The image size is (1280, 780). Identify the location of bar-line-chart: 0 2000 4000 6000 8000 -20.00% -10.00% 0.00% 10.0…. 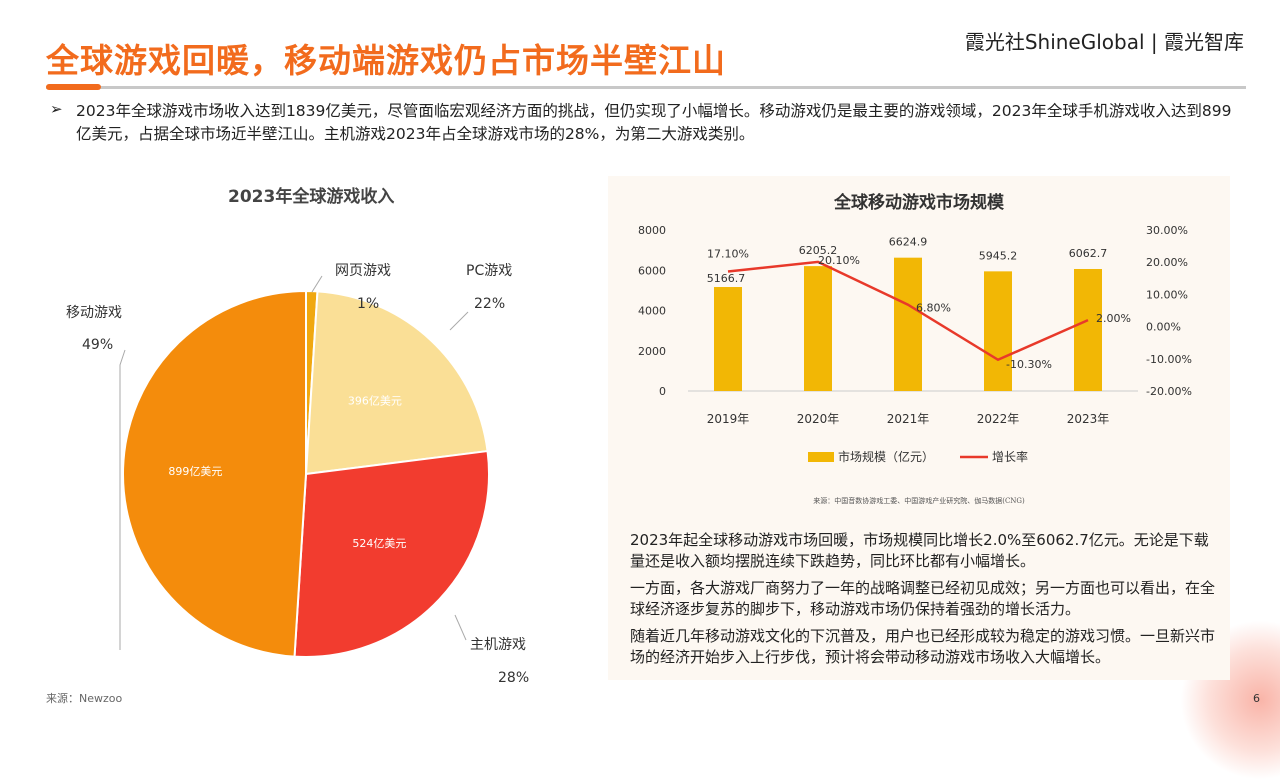
(915, 344).